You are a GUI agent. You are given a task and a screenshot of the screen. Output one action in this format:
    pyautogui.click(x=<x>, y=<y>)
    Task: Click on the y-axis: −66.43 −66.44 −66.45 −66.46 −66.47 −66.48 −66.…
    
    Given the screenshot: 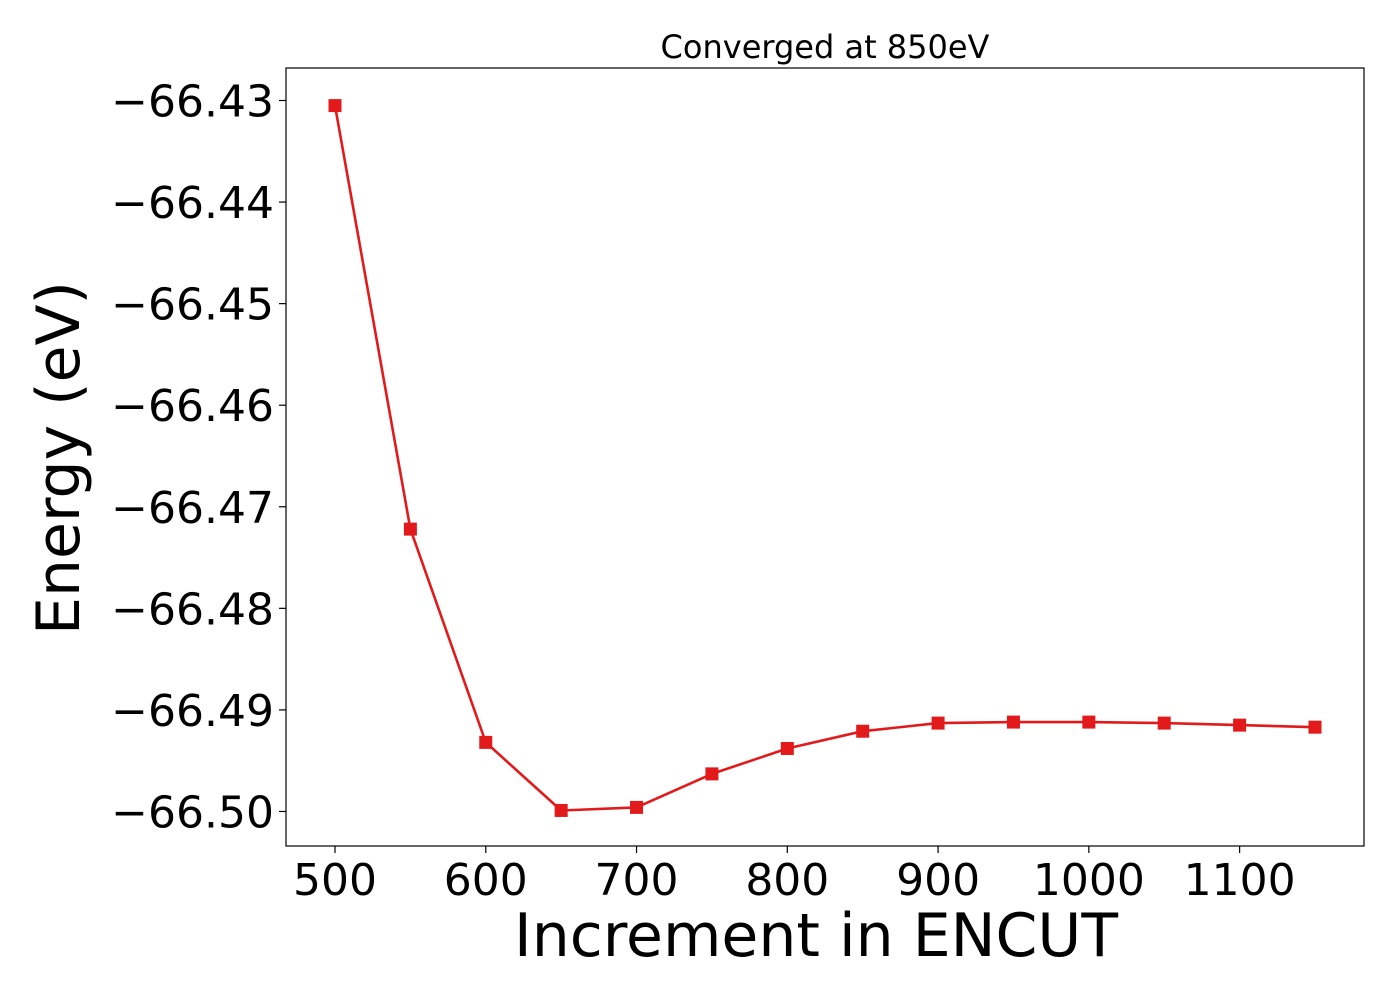 What is the action you would take?
    pyautogui.click(x=198, y=457)
    